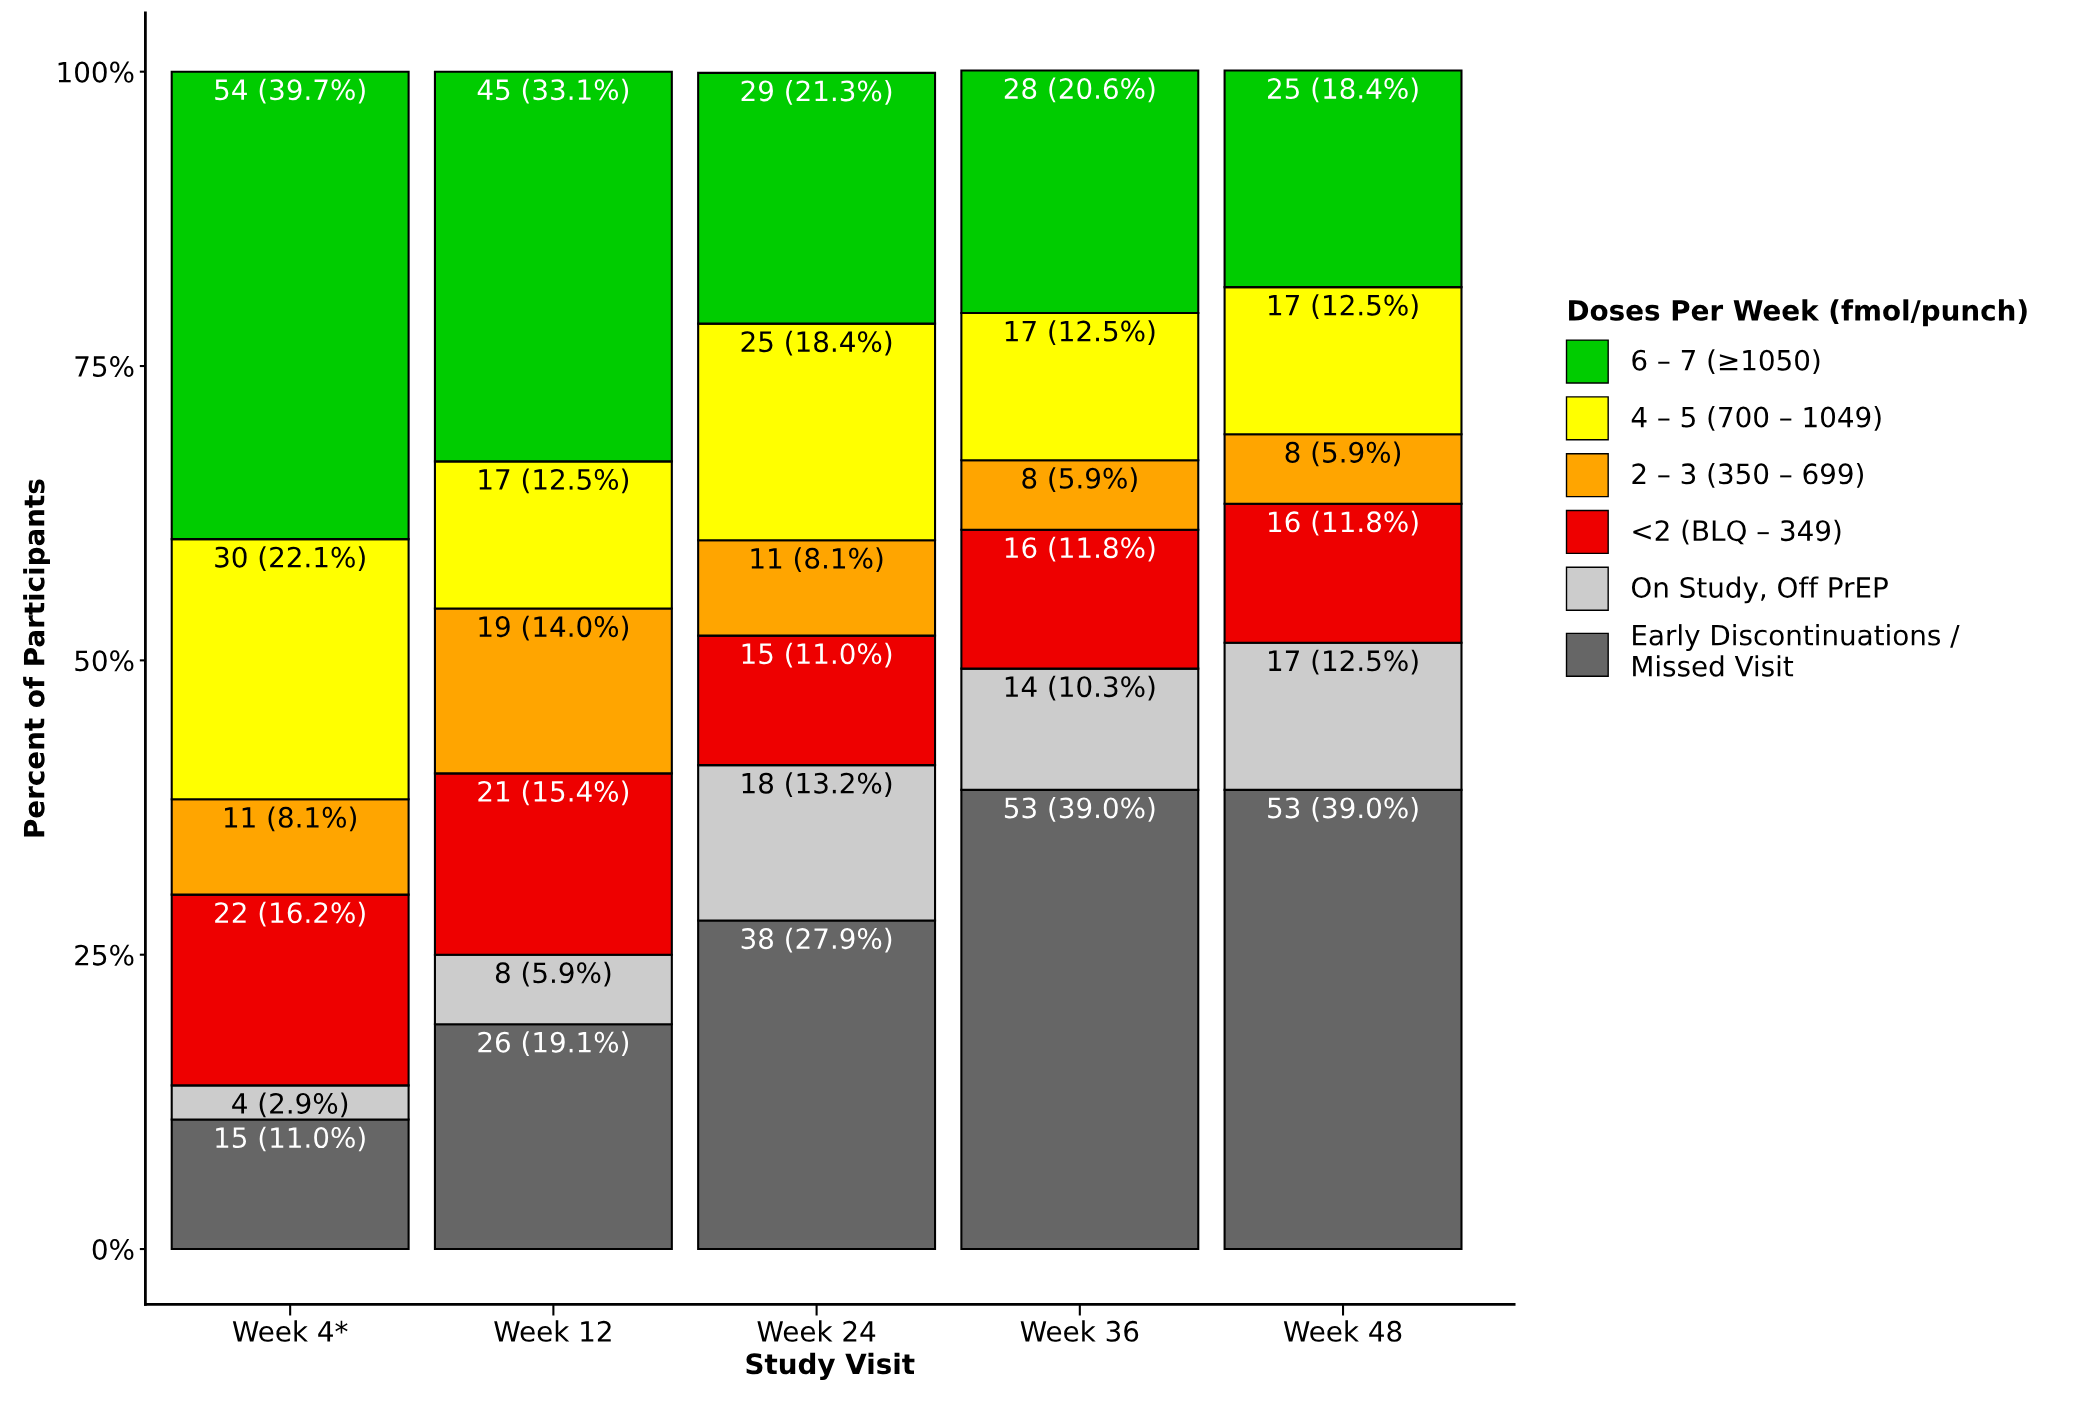 Image resolution: width=2077 pixels, height=1424 pixels. I want to click on x-axis-title: Study Visit, so click(830, 1366).